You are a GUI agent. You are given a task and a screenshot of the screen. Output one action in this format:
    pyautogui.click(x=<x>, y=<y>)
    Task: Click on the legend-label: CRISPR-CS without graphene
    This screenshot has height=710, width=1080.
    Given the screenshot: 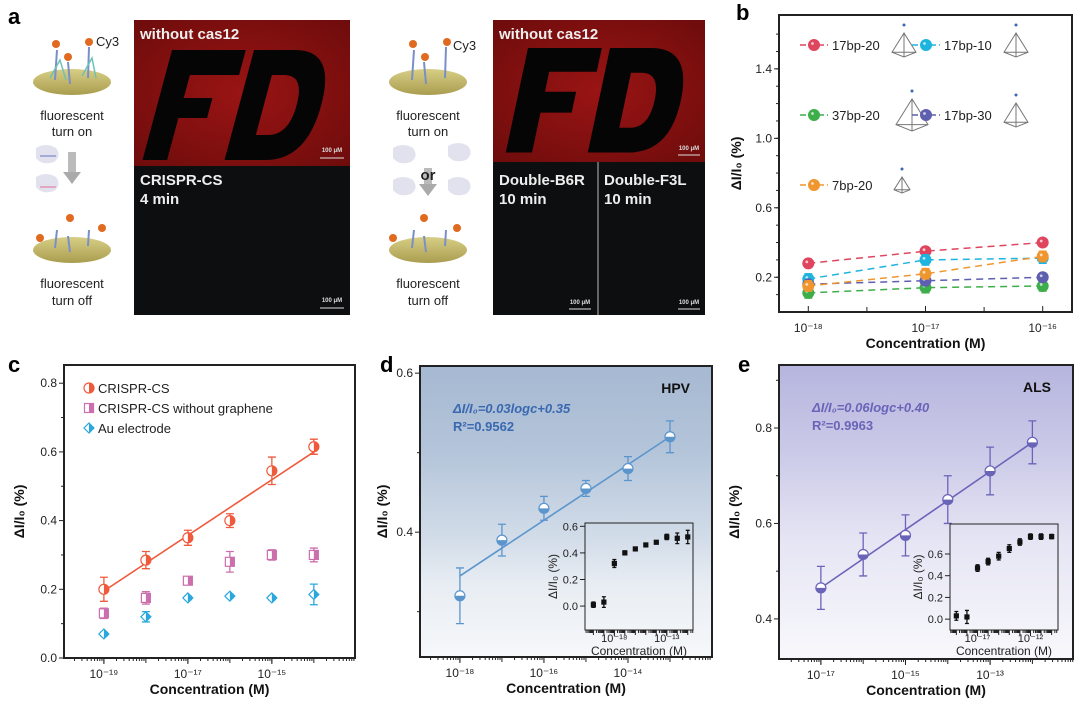 What is the action you would take?
    pyautogui.click(x=185, y=408)
    